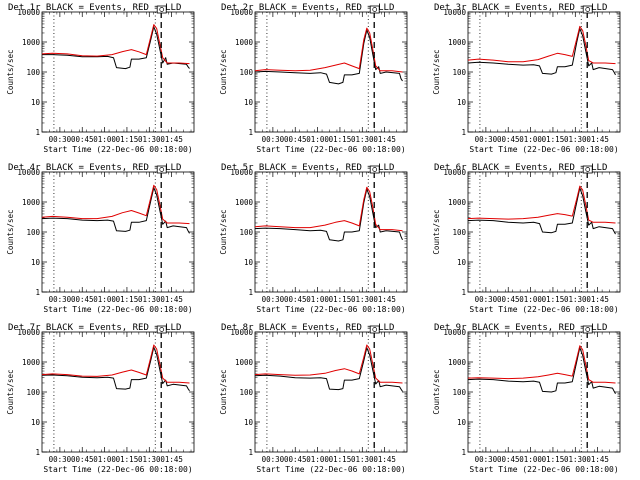 This screenshot has width=640, height=480. Describe the element at coordinates (520, 8) in the screenshot. I see `panel-title: Det 3r BLACK = Events, RED = LLD` at that location.